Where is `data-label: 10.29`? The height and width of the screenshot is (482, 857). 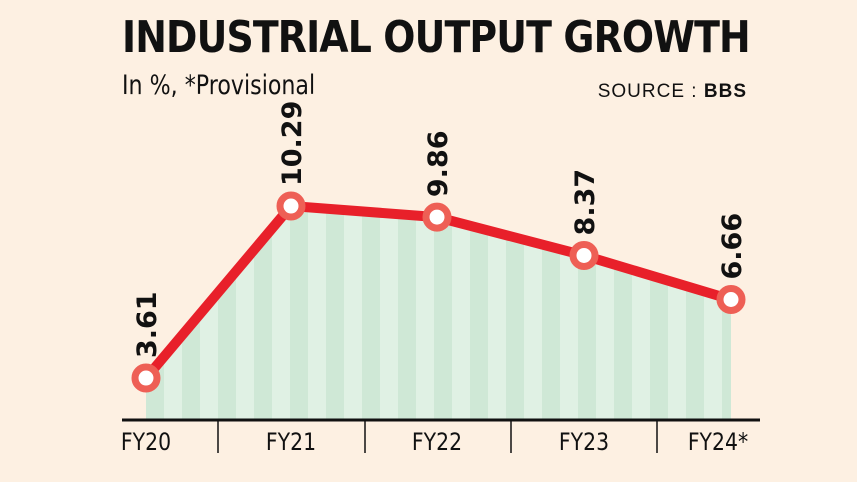 data-label: 10.29 is located at coordinates (292, 143).